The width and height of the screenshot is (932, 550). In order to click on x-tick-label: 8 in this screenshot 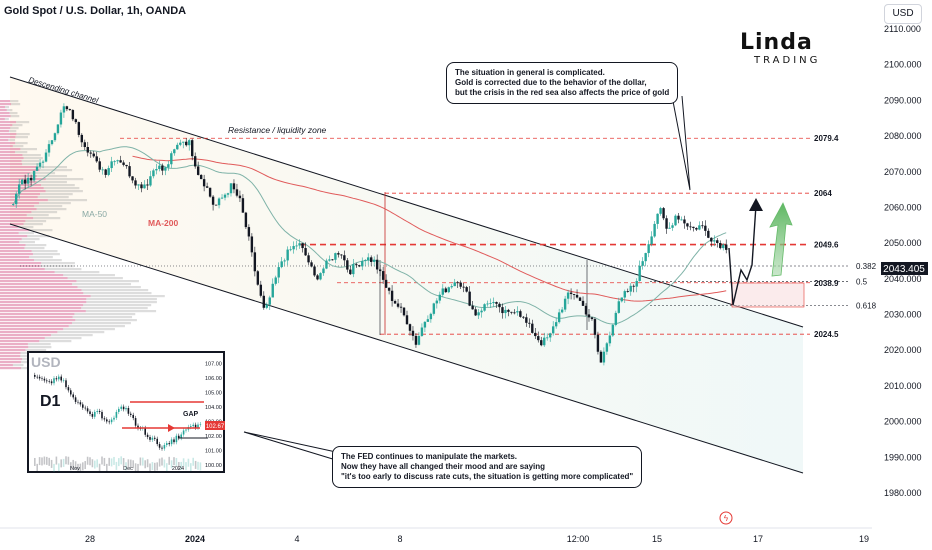, I will do `click(399, 539)`.